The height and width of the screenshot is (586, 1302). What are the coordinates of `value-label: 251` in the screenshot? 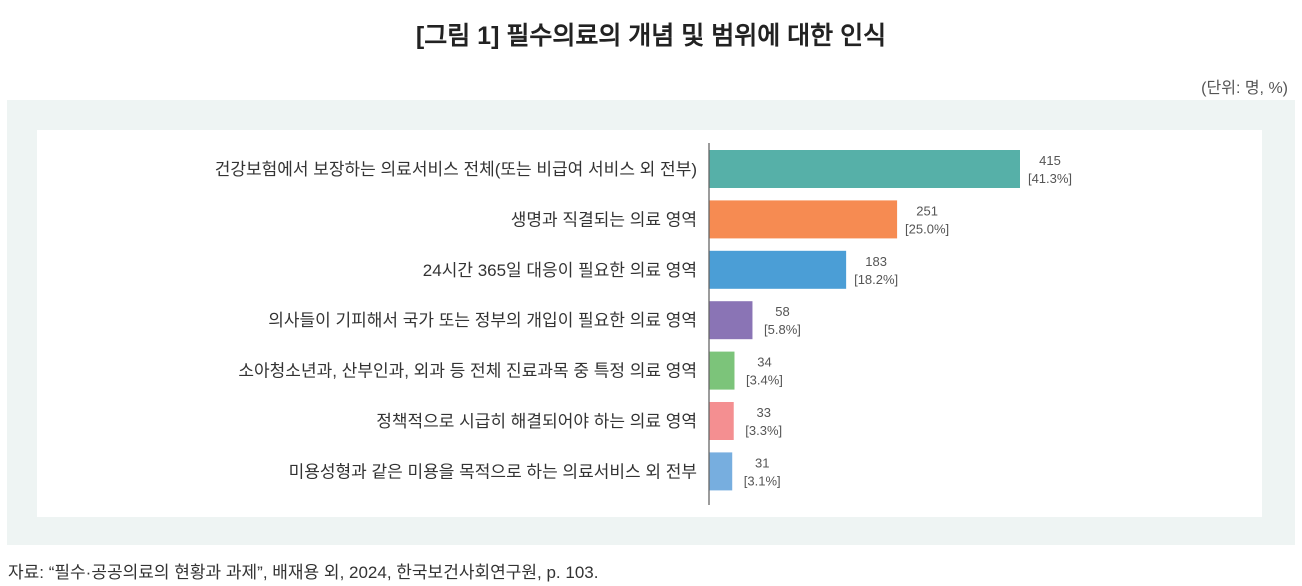 It's located at (927, 210).